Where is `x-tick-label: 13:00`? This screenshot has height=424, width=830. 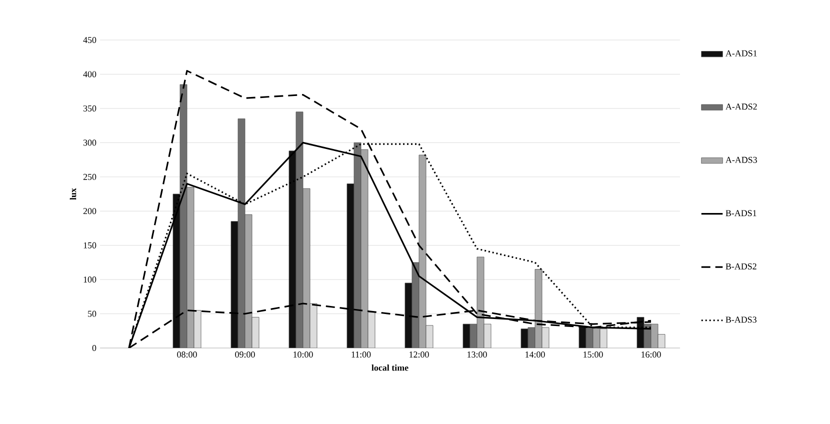 x-tick-label: 13:00 is located at coordinates (477, 355).